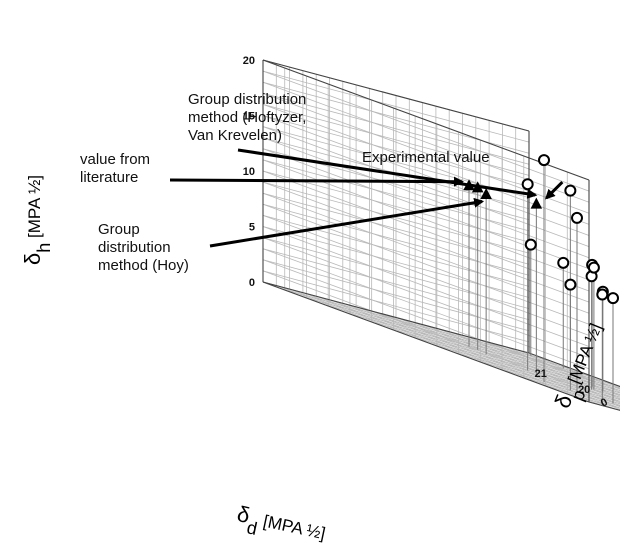 The width and height of the screenshot is (620, 558). What do you see at coordinates (249, 61) in the screenshot?
I see `z-tick-label: 20` at bounding box center [249, 61].